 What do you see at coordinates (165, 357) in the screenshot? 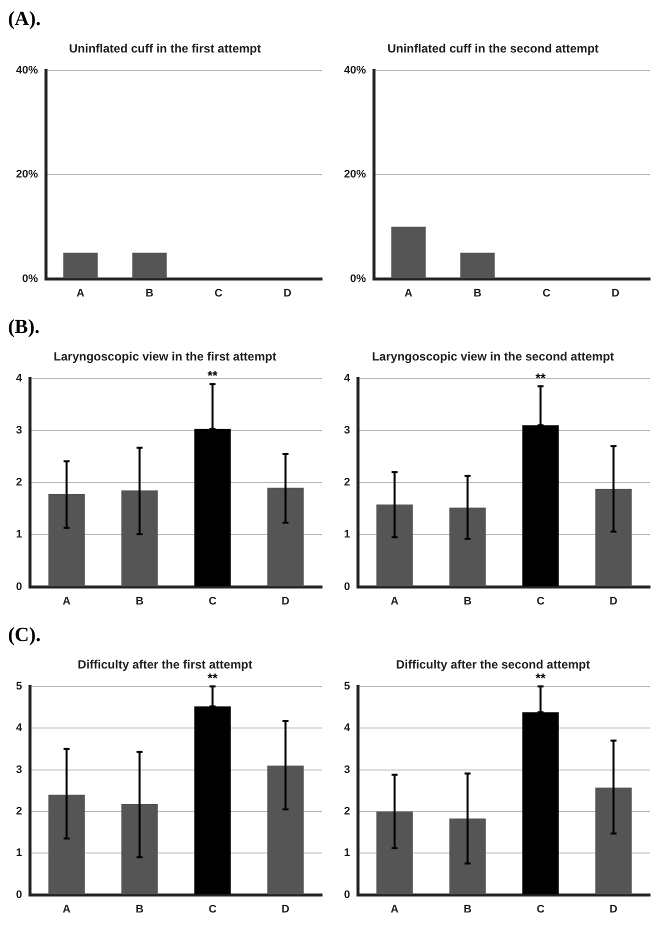
I see `chart-title: Laryngoscopic view in the first attempt` at bounding box center [165, 357].